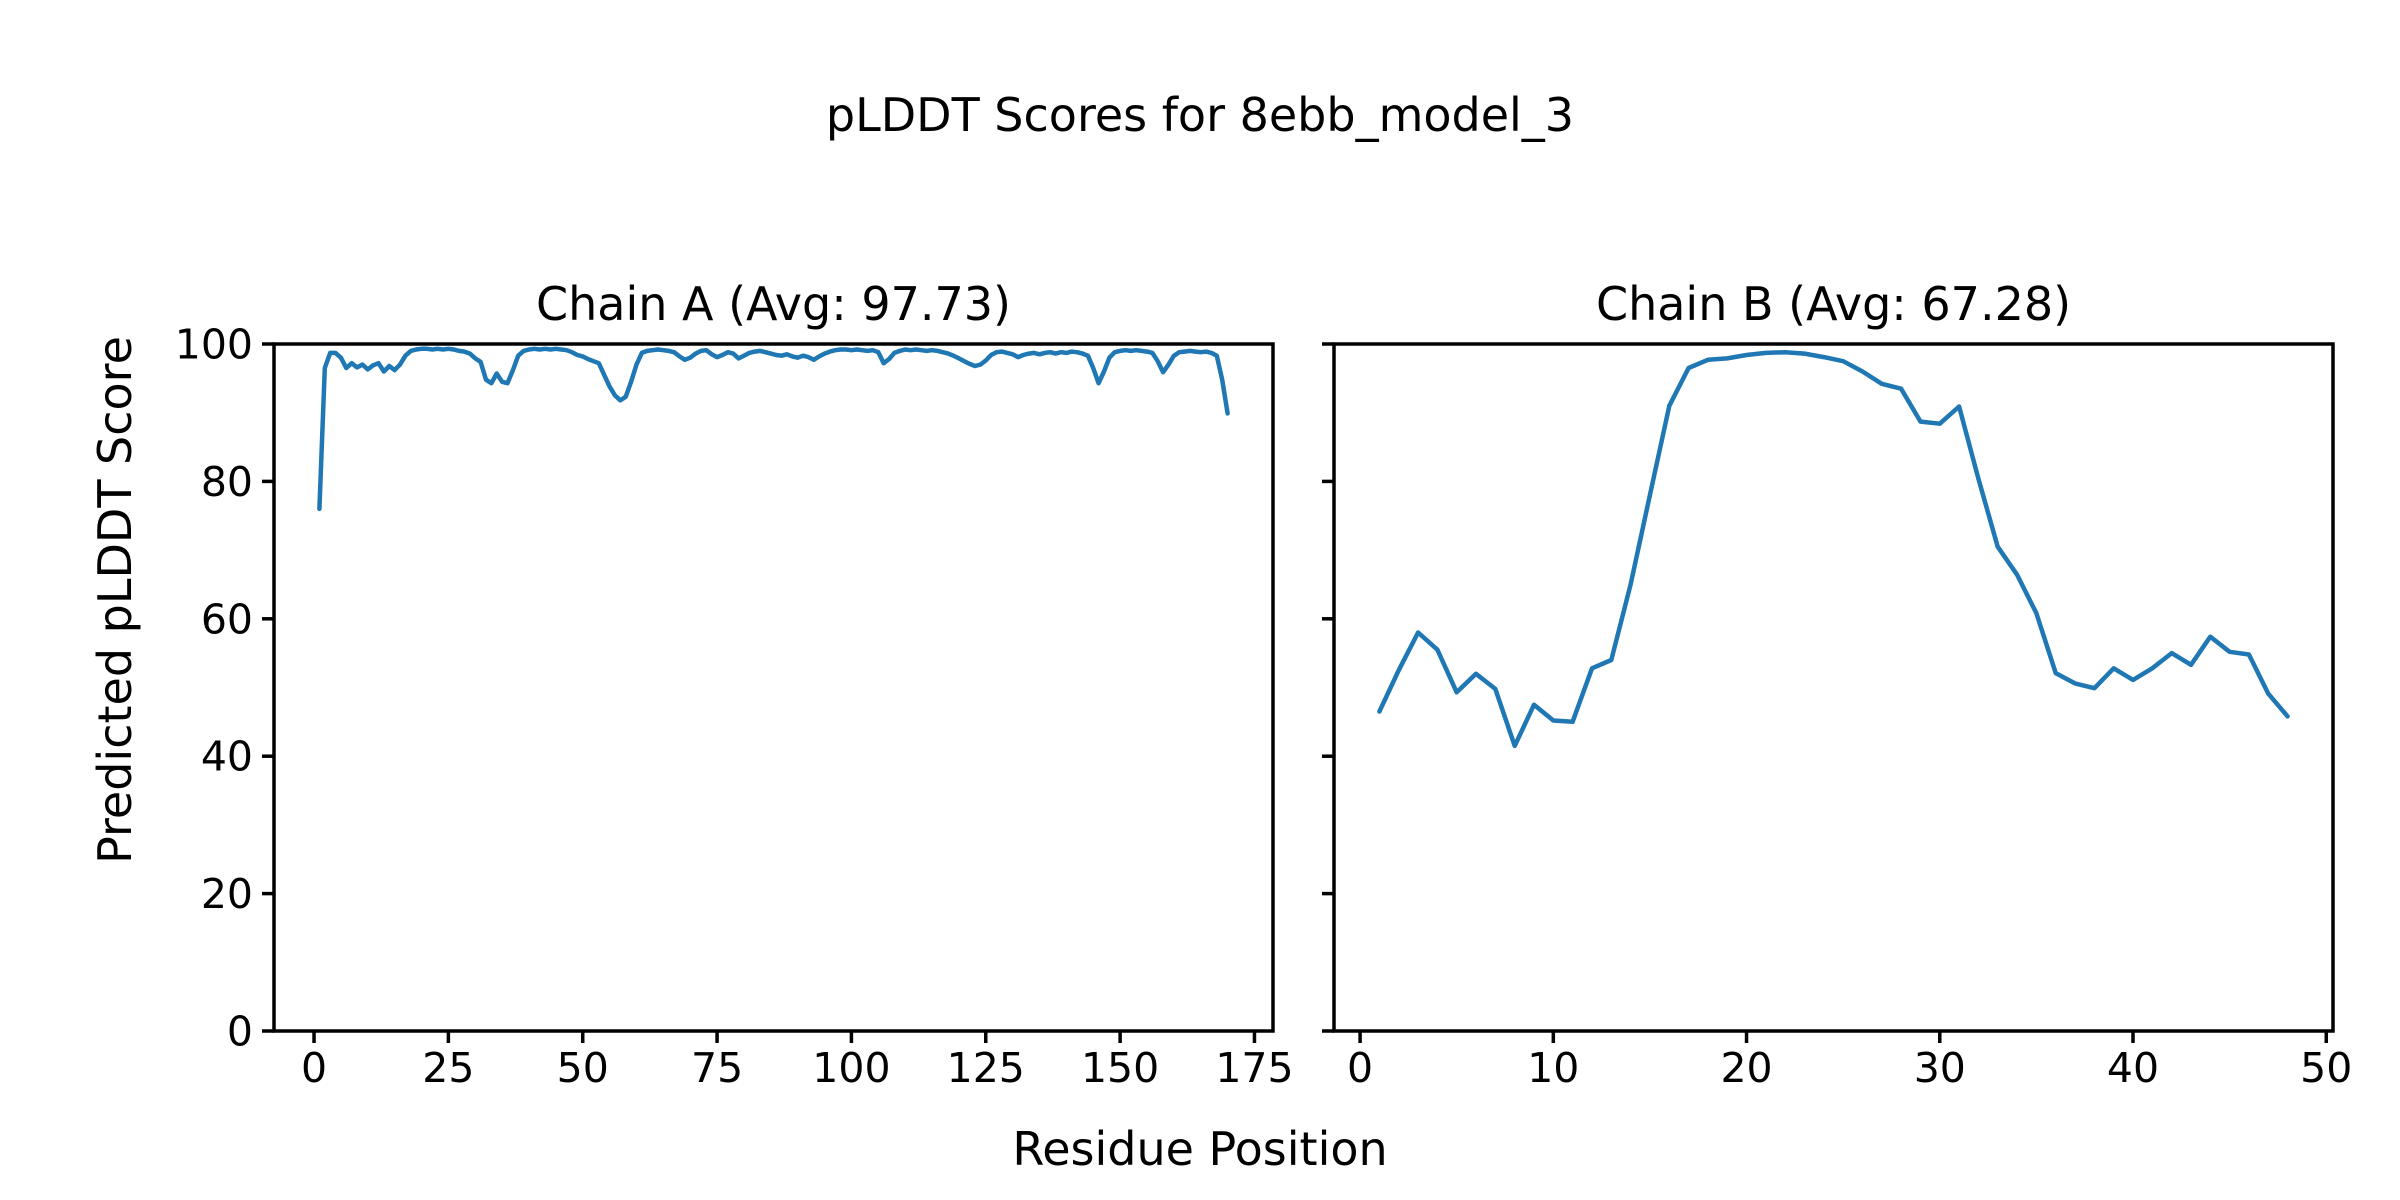 Image resolution: width=2400 pixels, height=1200 pixels. I want to click on y-tick-label: 100, so click(214, 345).